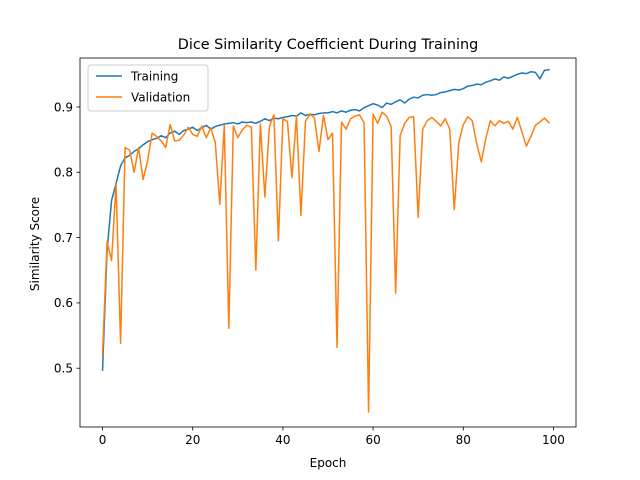  I want to click on x-tick-label: 20, so click(192, 440).